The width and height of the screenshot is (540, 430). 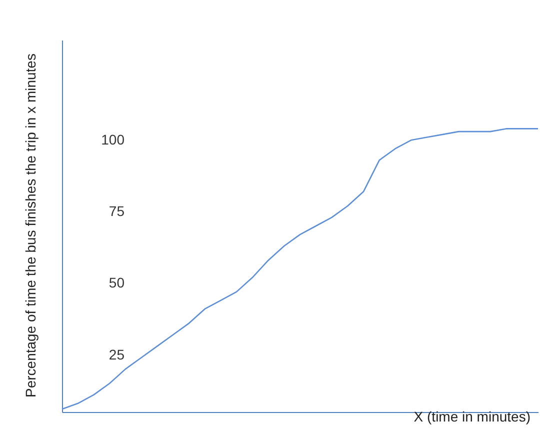 What do you see at coordinates (116, 354) in the screenshot?
I see `y-tick-label: 25` at bounding box center [116, 354].